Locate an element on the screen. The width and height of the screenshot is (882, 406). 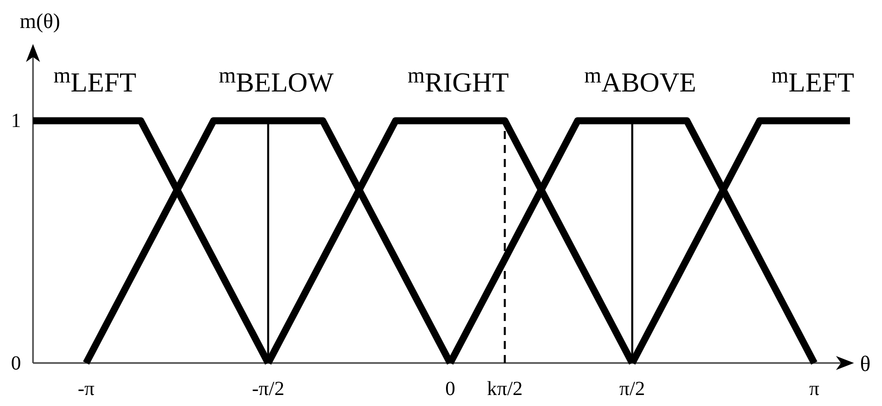
x-tick-label: π is located at coordinates (814, 389).